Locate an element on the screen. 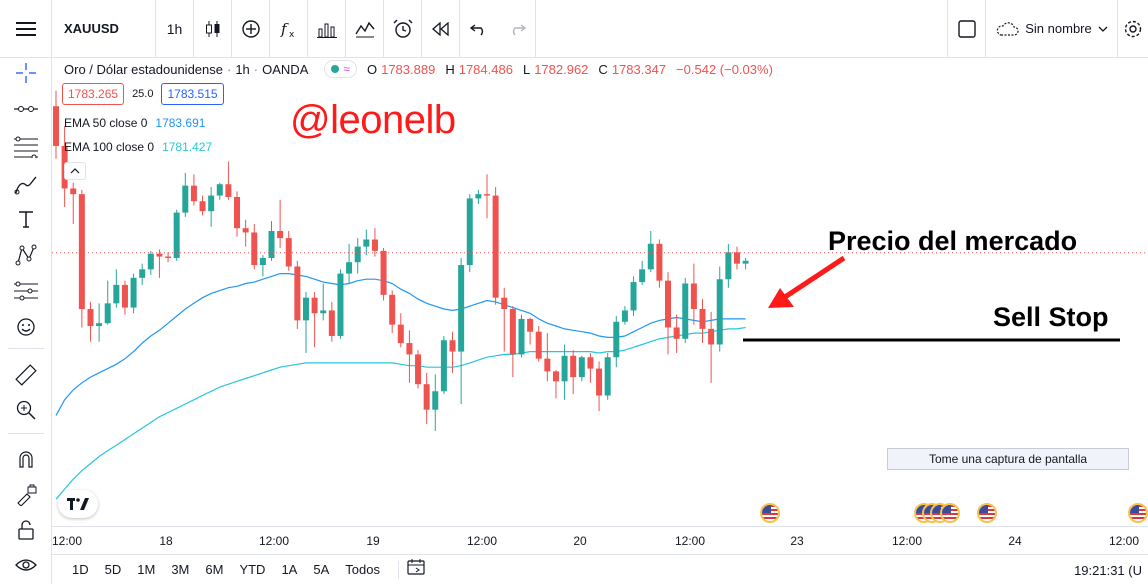 This screenshot has height=584, width=1148. bottom-divider is located at coordinates (398, 569).